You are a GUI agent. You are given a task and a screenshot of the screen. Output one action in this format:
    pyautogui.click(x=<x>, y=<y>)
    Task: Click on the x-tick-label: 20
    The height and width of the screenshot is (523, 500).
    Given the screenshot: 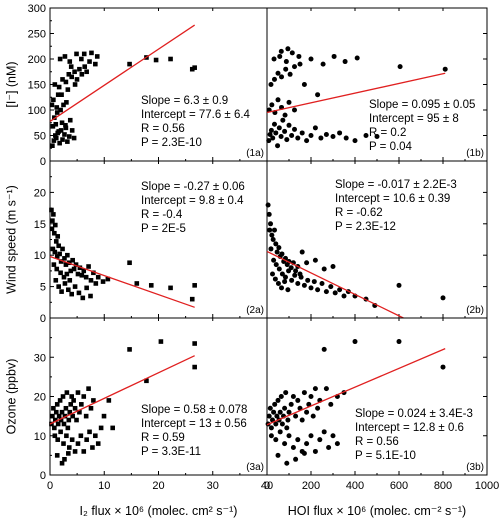 What is the action you would take?
    pyautogui.click(x=158, y=486)
    